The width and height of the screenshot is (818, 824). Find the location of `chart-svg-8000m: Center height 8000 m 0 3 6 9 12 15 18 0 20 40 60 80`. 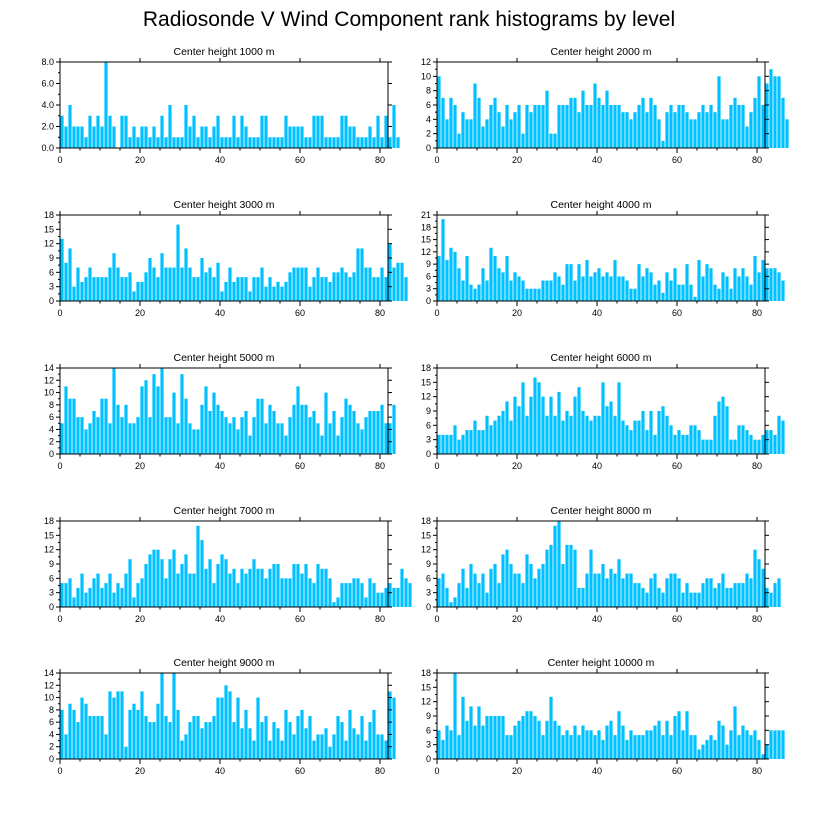

chart-svg-8000m: Center height 8000 m 0 3 6 9 12 15 18 0 20 40 60 80 is located at coordinates (601, 564).